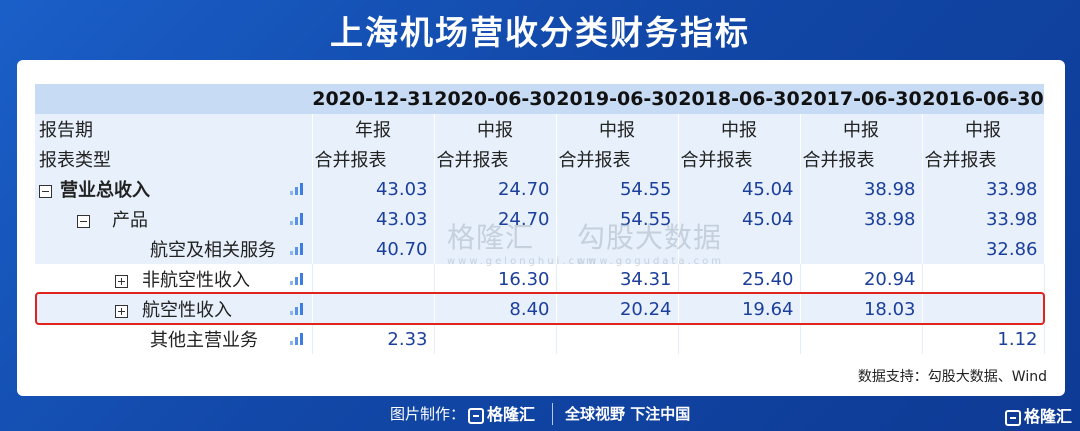 The width and height of the screenshot is (1080, 431). Describe the element at coordinates (373, 249) in the screenshot. I see `table-cell: 40.70` at that location.